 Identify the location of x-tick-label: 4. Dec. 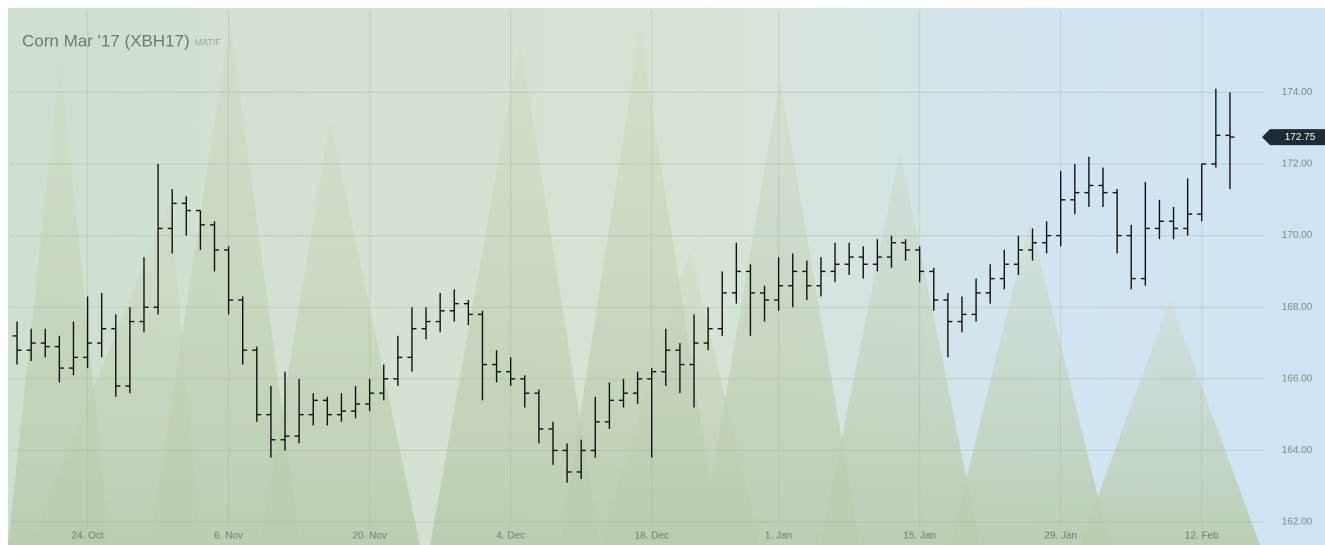
(510, 536).